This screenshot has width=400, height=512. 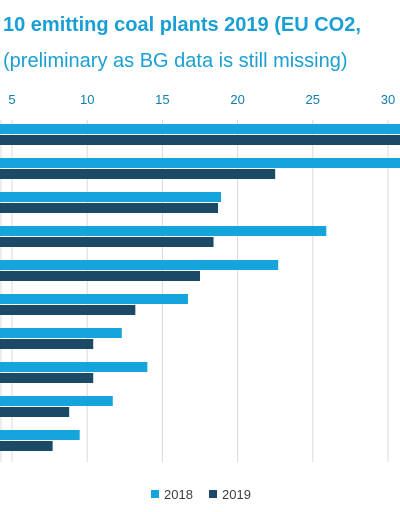 What do you see at coordinates (87, 99) in the screenshot?
I see `x-tick-label: 10` at bounding box center [87, 99].